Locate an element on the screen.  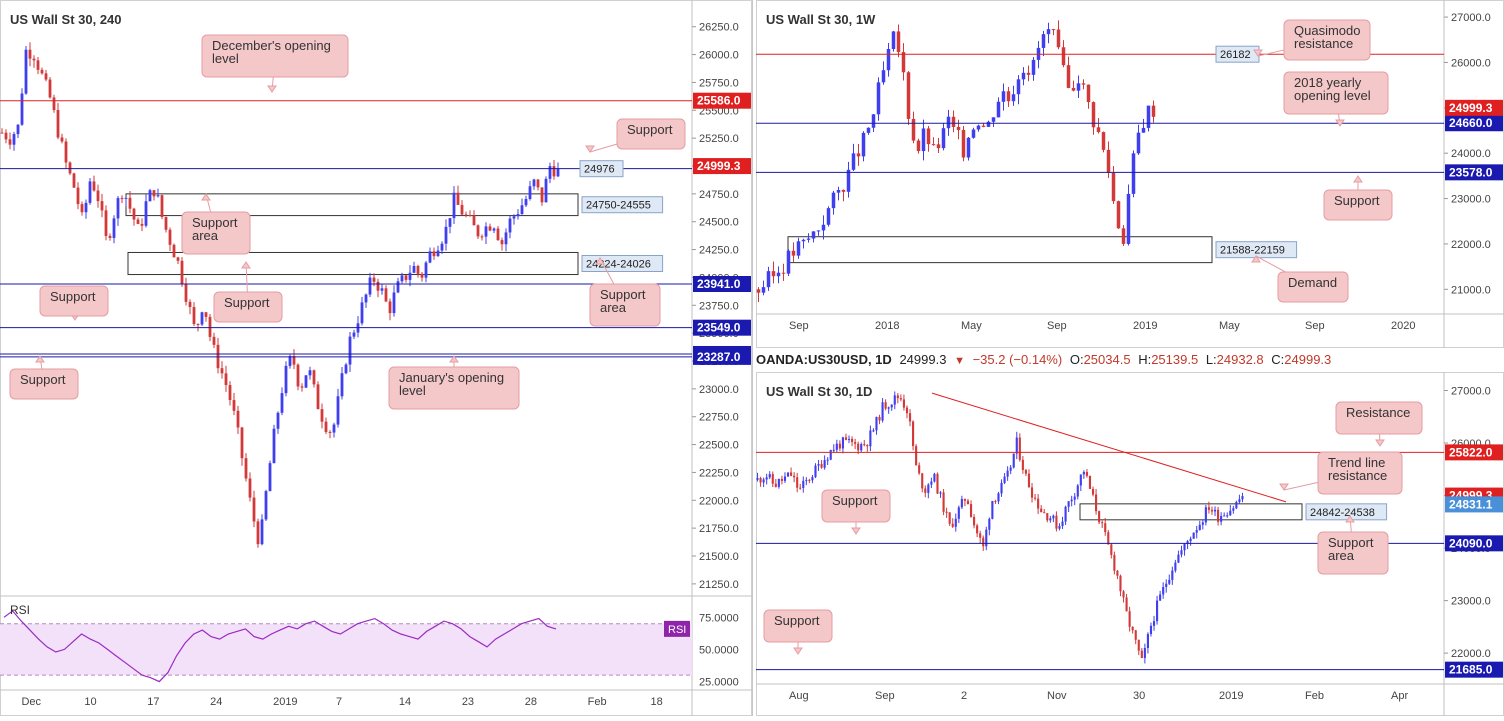
callout-text: area is located at coordinates (205, 235).